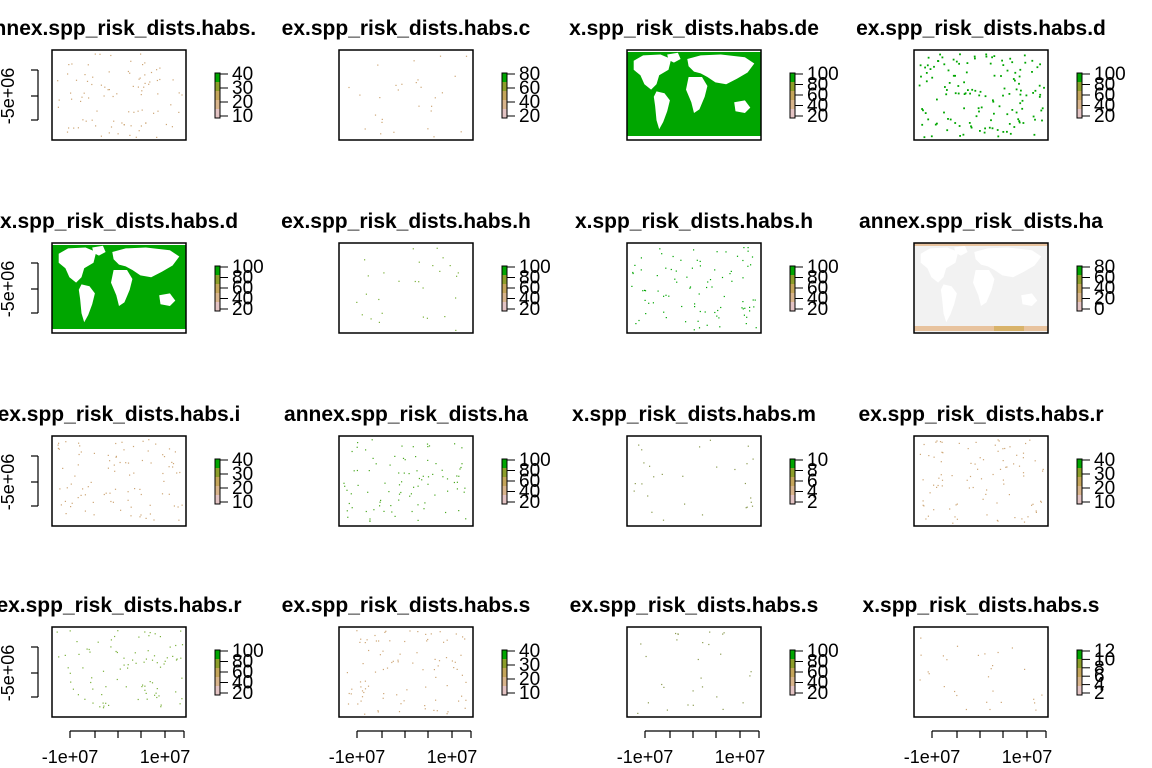  Describe the element at coordinates (70, 757) in the screenshot. I see `x-tick-label: -1e+07` at that location.